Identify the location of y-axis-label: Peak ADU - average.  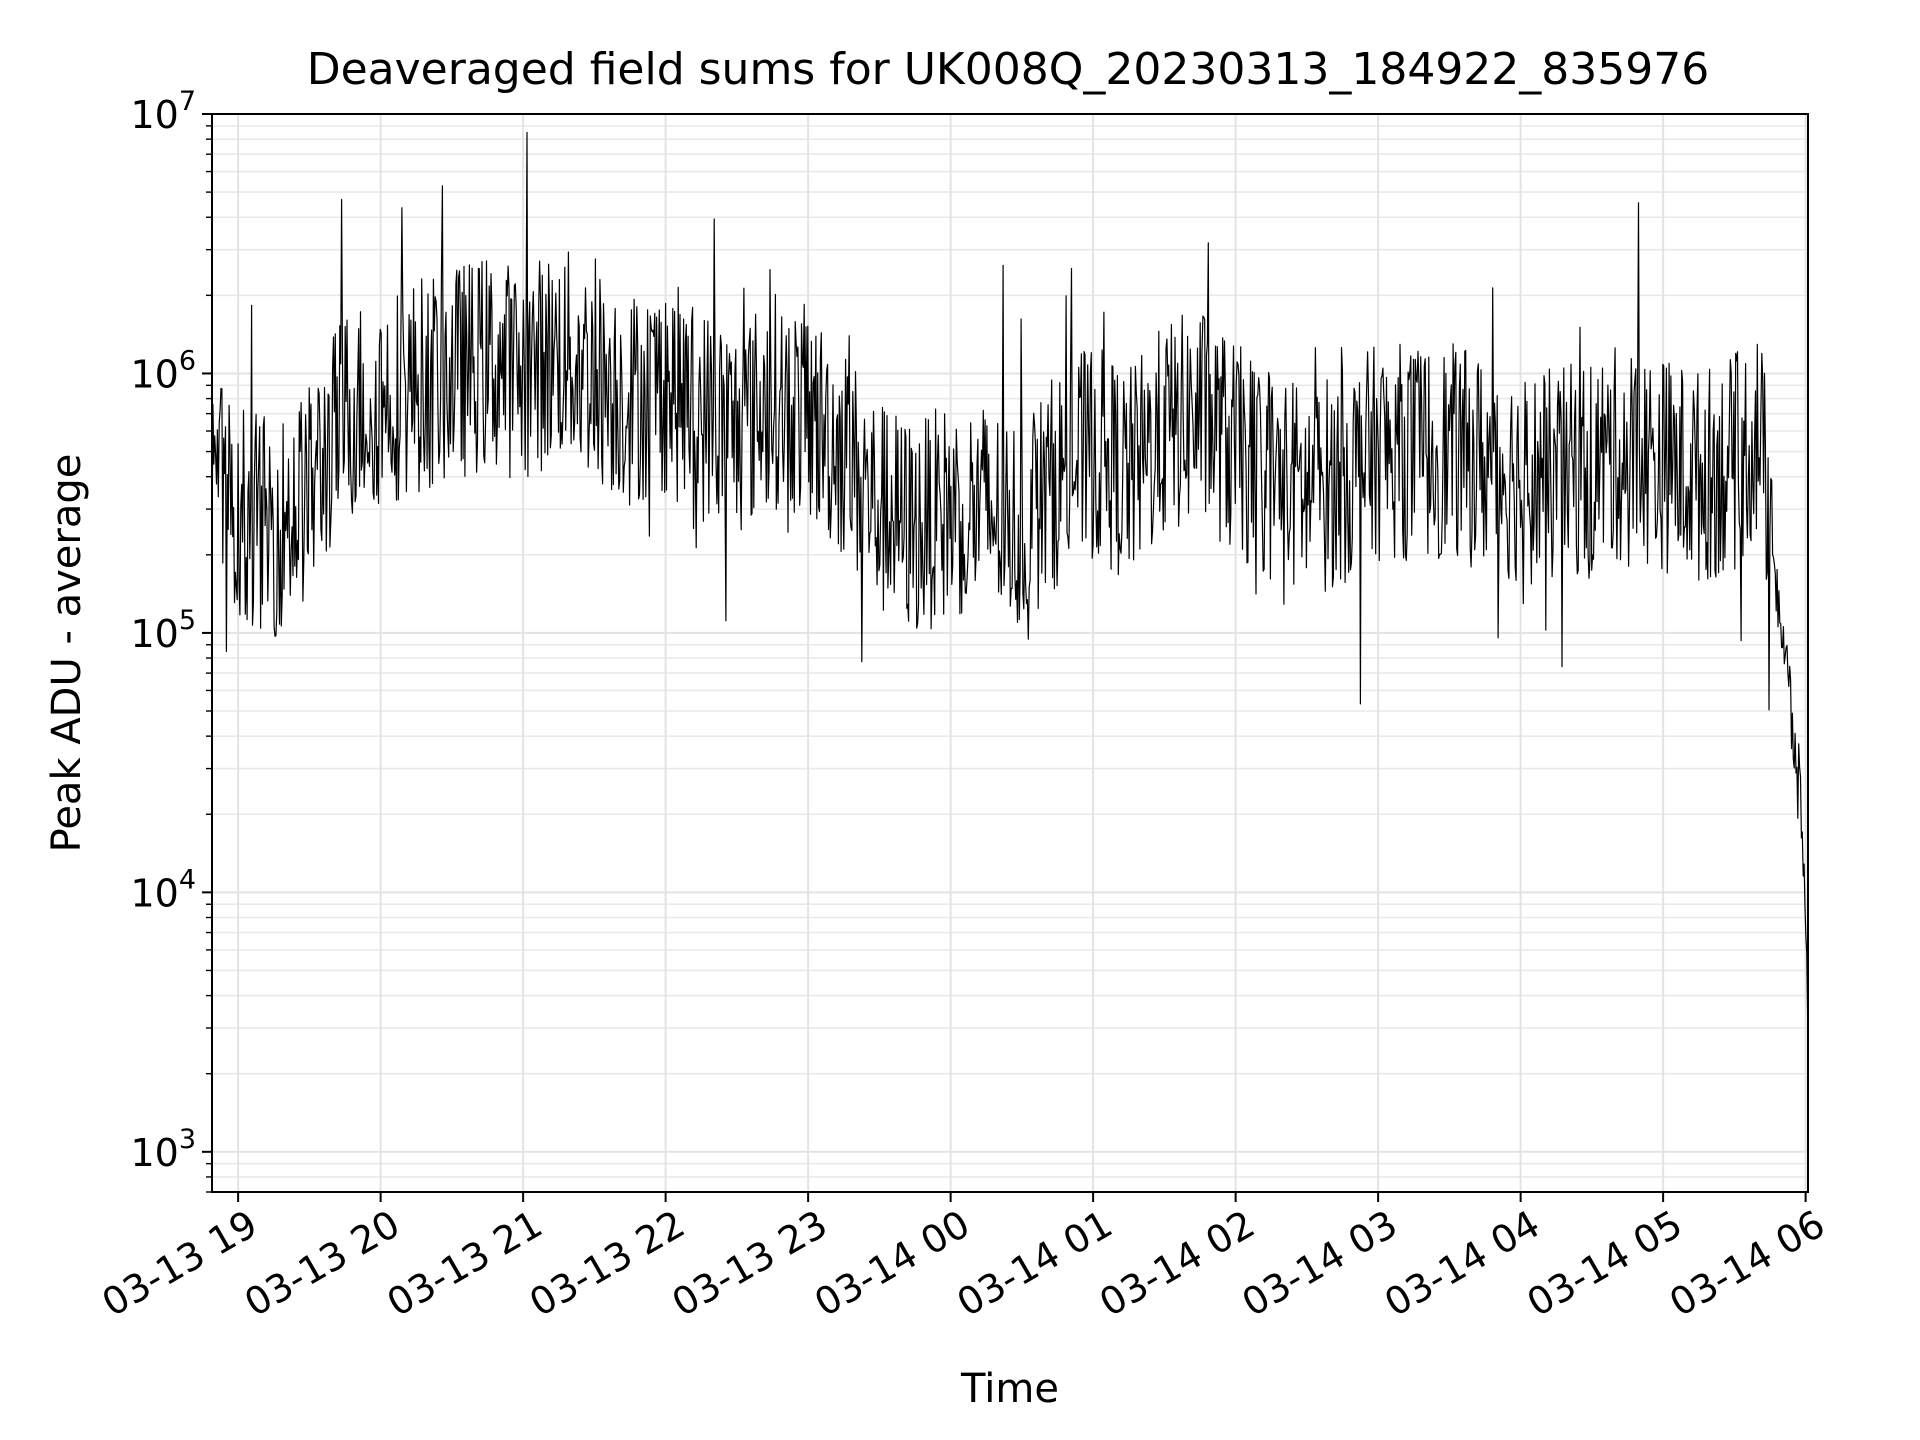
(67, 653).